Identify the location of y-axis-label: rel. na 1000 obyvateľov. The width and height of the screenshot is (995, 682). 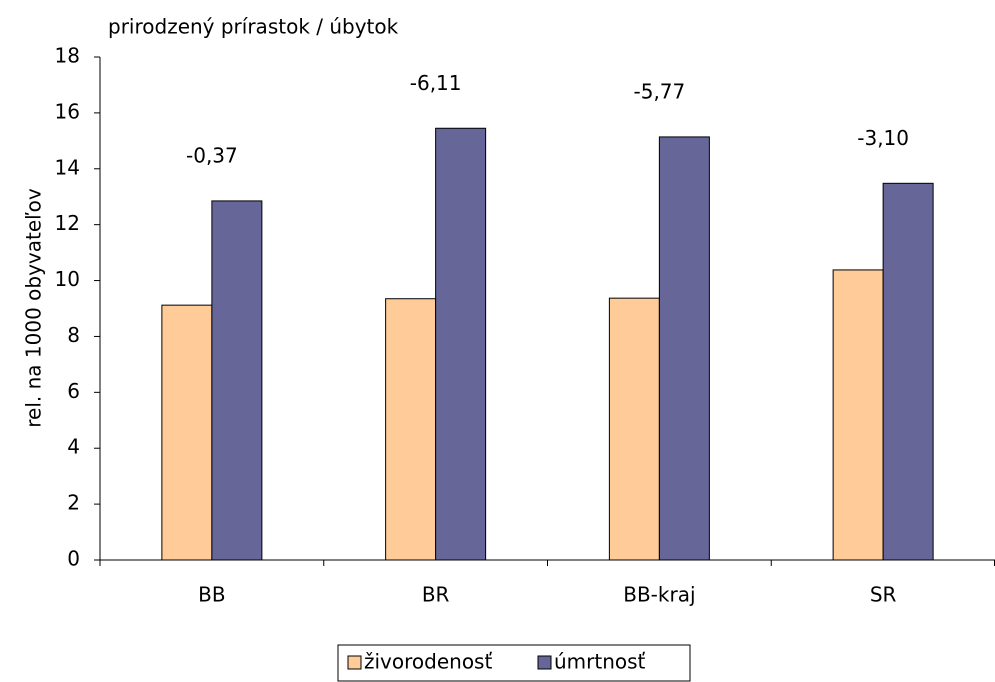
(34, 308).